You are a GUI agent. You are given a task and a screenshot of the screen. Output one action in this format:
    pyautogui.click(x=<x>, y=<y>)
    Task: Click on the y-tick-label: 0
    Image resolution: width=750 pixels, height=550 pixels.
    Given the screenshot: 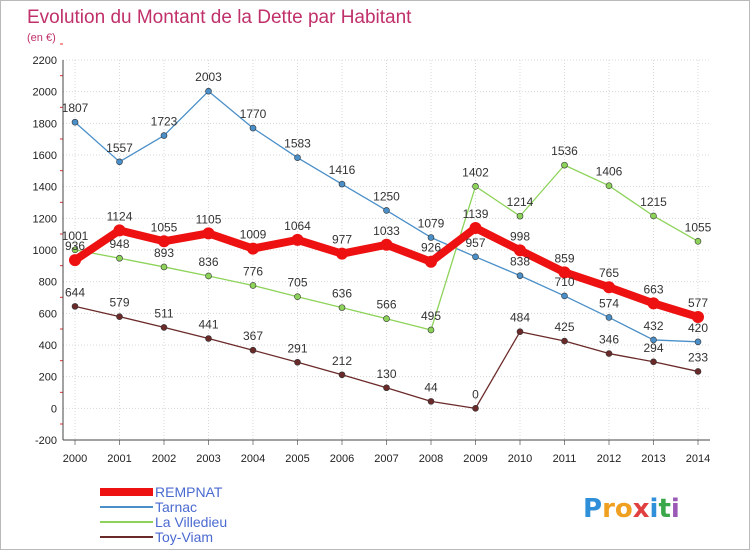 What is the action you would take?
    pyautogui.click(x=54, y=409)
    